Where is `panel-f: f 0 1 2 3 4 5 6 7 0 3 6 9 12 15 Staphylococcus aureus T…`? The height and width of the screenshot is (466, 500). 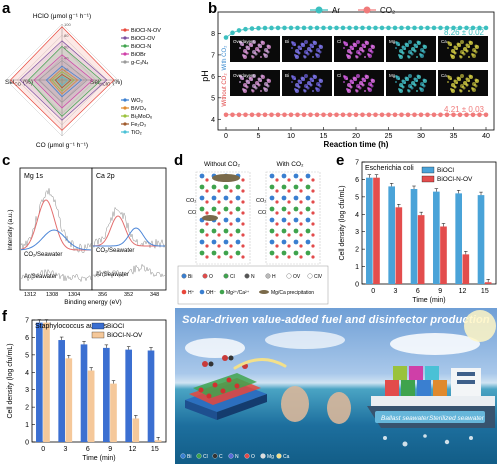 panel-f: f 0 1 2 3 4 5 6 7 0 3 6 9 12 15 Staphylococcus aureus T… is located at coordinates (86, 387).